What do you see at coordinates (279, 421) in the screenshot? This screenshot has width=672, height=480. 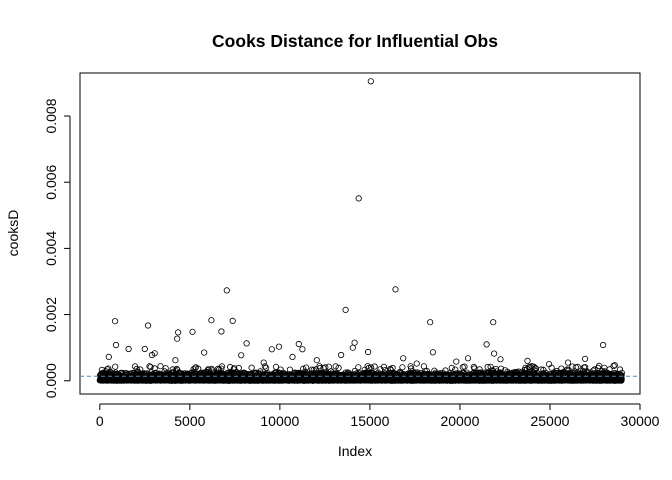 I see `x-tick-label: 10000` at bounding box center [279, 421].